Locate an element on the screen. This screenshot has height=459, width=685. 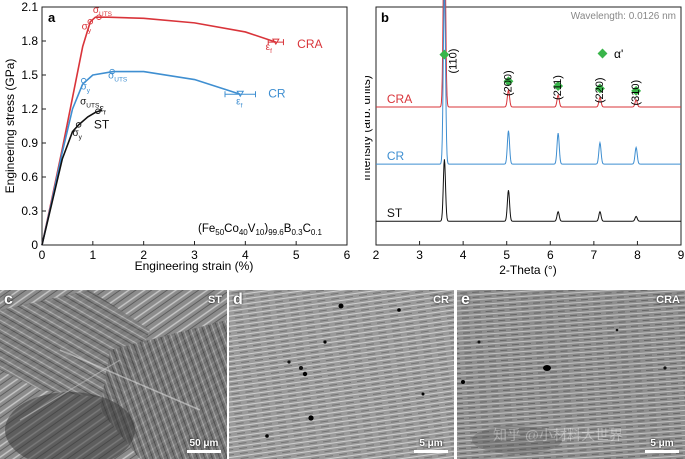
peak-hkl-label: (211) is located at coordinates (558, 87).